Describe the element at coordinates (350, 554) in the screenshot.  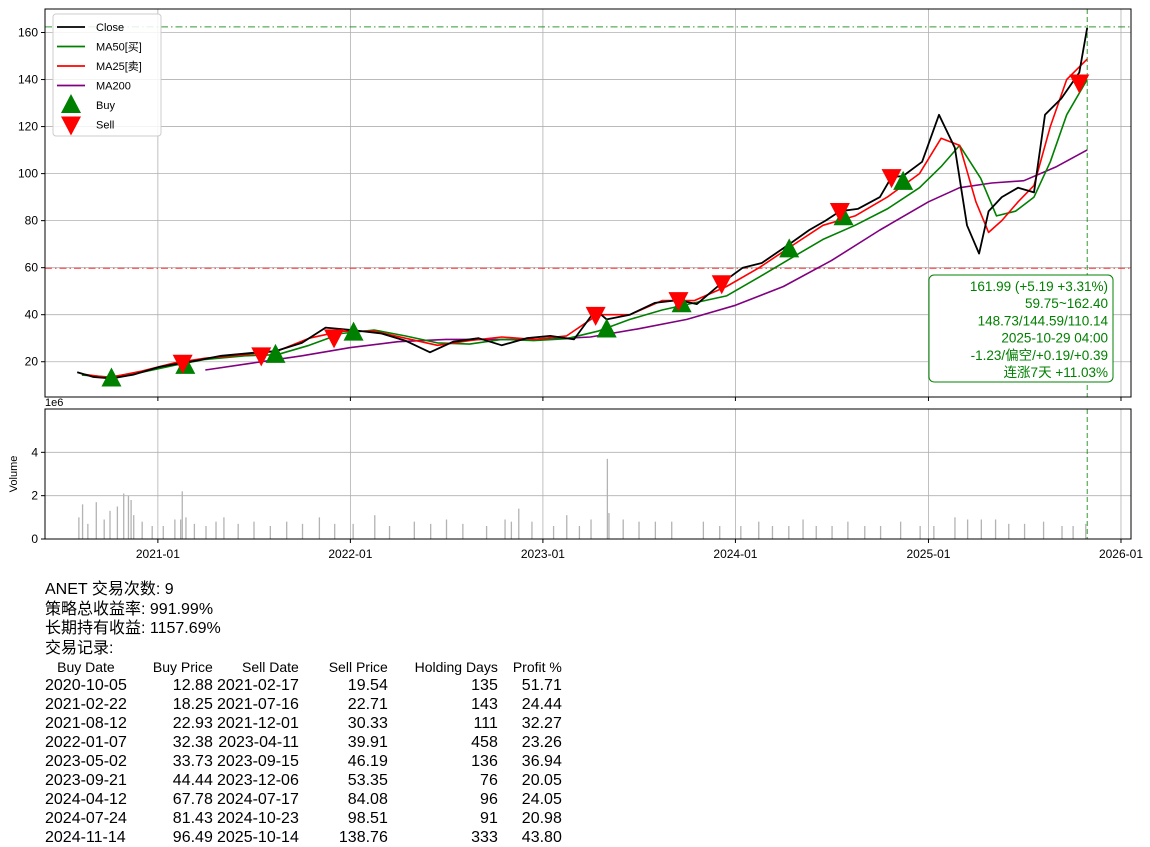
I see `x-tick-label: 2022-01` at that location.